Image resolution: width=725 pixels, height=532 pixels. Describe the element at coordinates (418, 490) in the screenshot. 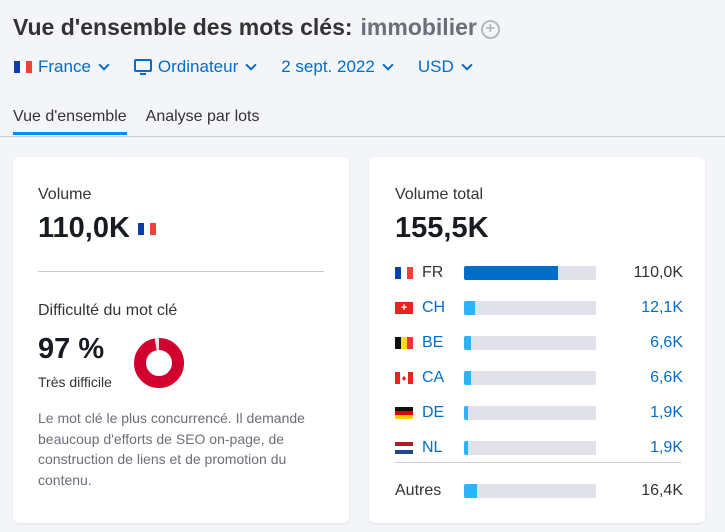

I see `others-label: Autres` at that location.